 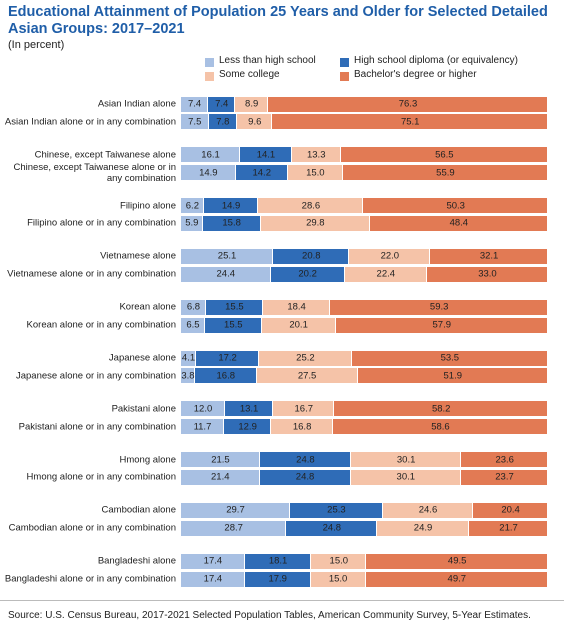 What do you see at coordinates (192, 206) in the screenshot?
I see `value-label: 6.2` at bounding box center [192, 206].